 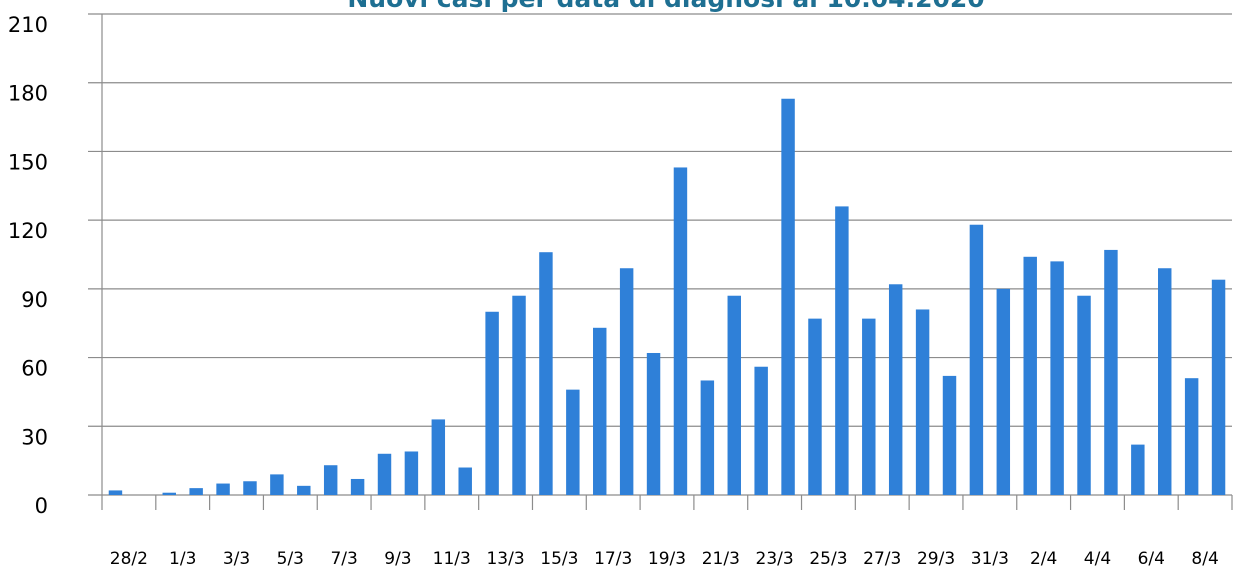 I want to click on y-tick-label: 90, so click(x=34, y=300).